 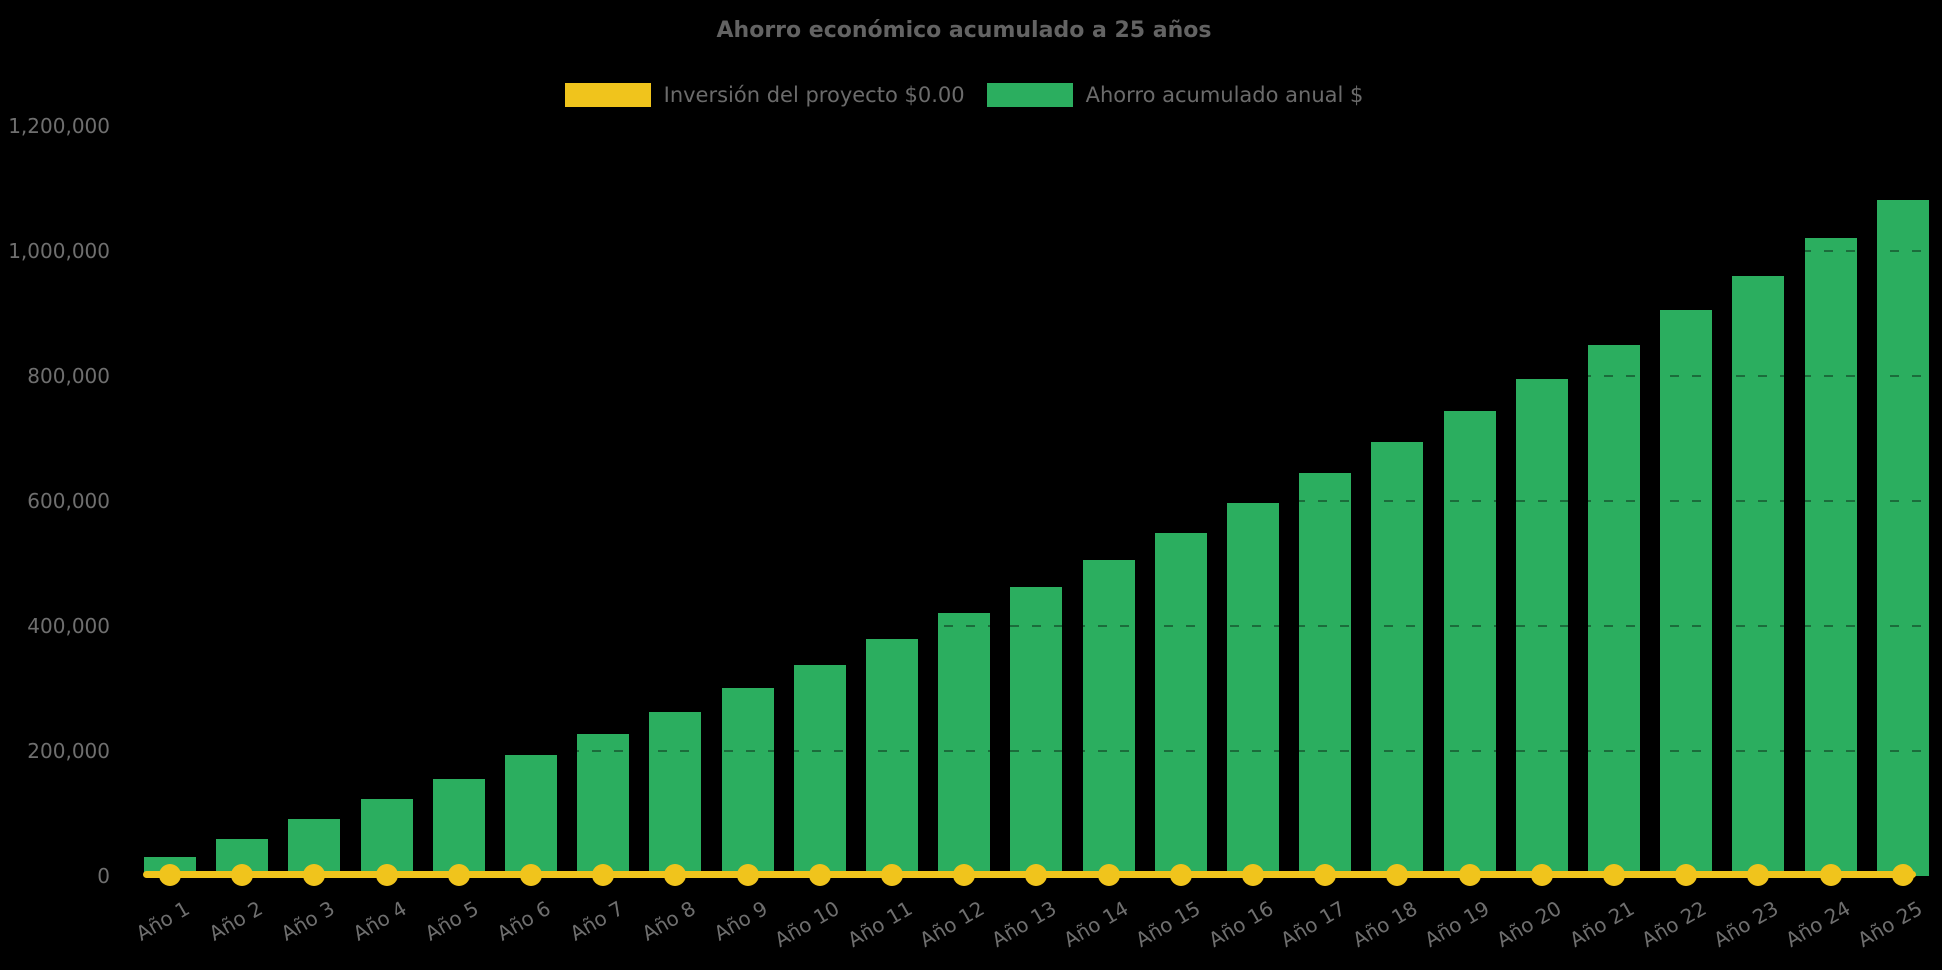 What do you see at coordinates (740, 921) in the screenshot?
I see `x-axis-tick-label: Año 9` at bounding box center [740, 921].